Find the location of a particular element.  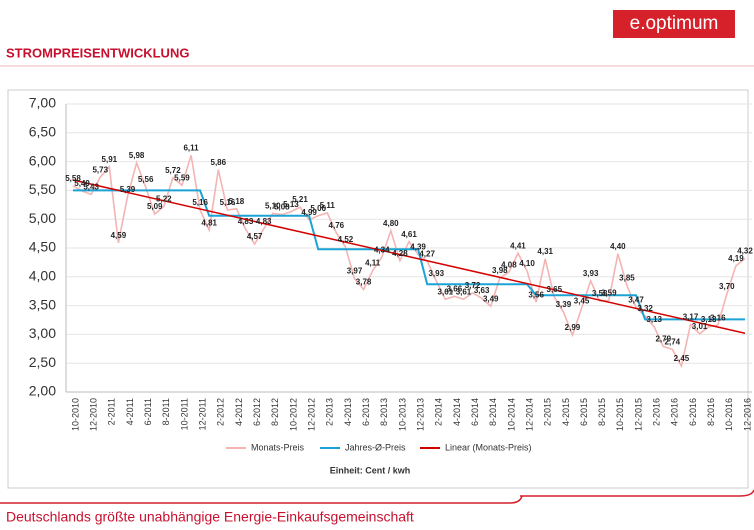

x-tick-label: 8-2012 is located at coordinates (275, 412).